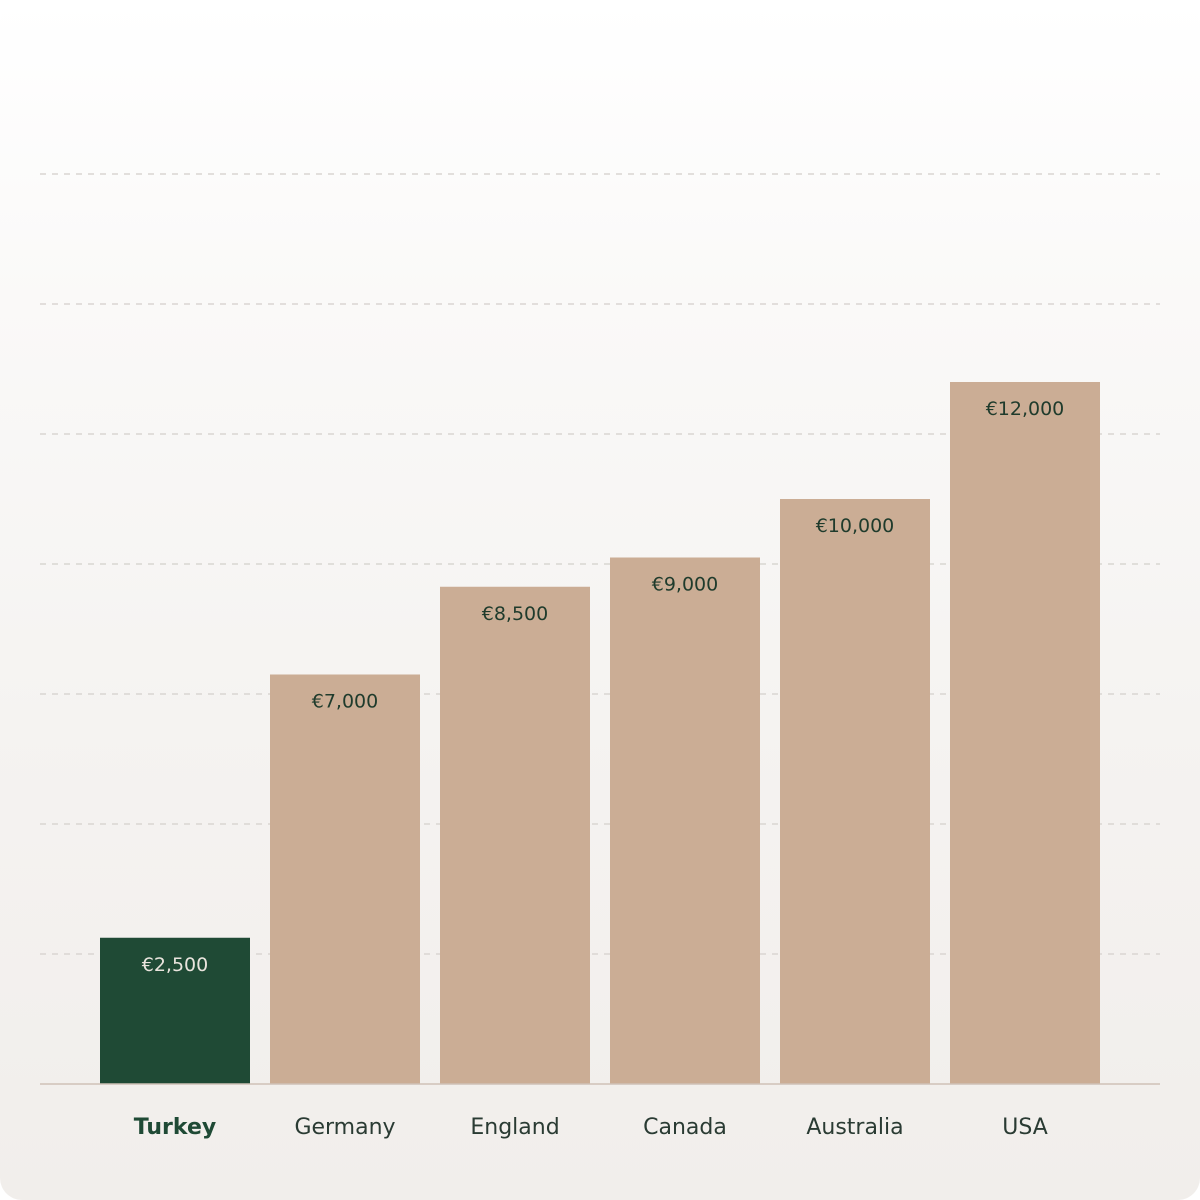 Image resolution: width=1200 pixels, height=1200 pixels. Describe the element at coordinates (855, 526) in the screenshot. I see `value-label-australia: €10,000` at that location.